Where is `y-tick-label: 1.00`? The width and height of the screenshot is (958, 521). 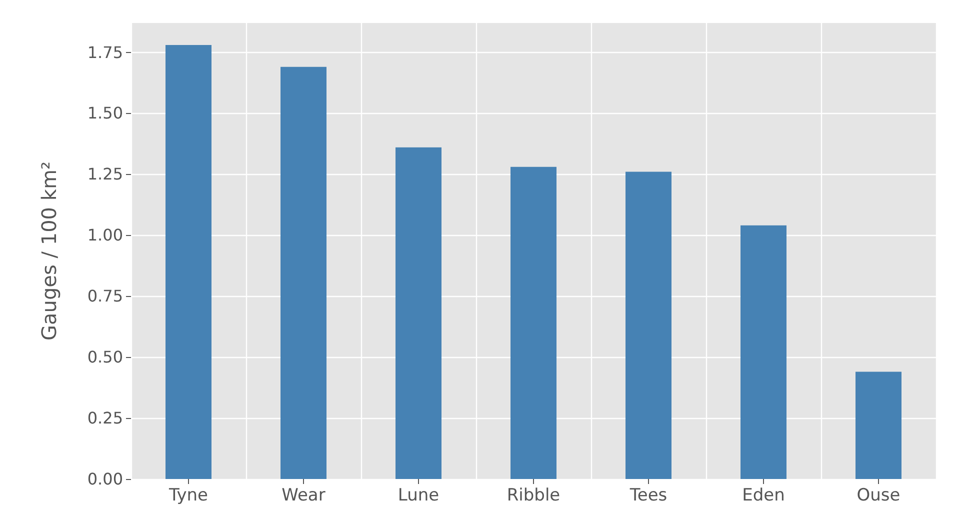 y-tick-label: 1.00 is located at coordinates (105, 235).